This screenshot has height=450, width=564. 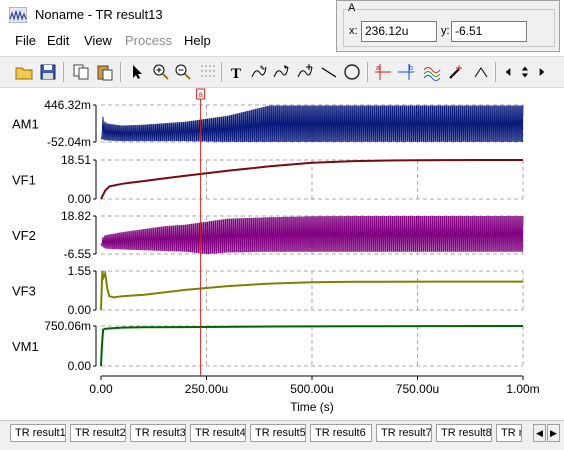 What do you see at coordinates (24, 180) in the screenshot?
I see `series-label: VF1` at bounding box center [24, 180].